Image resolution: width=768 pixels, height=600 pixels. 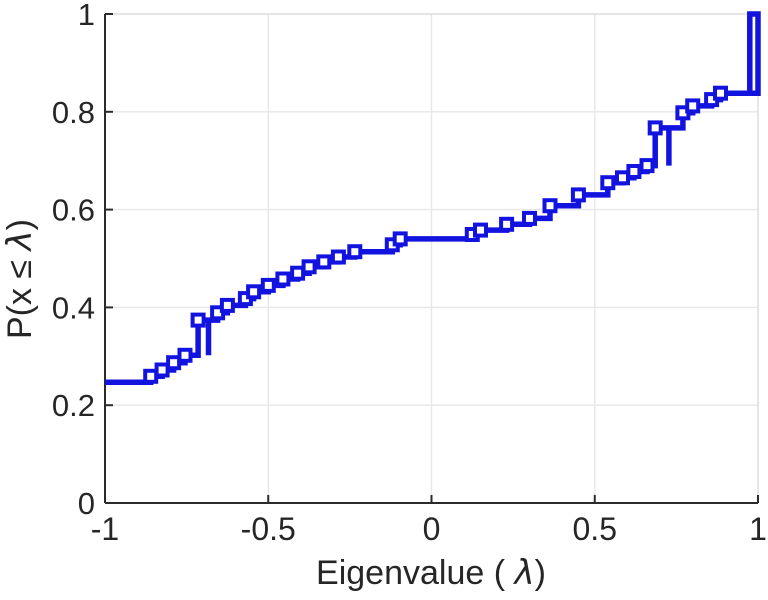 What do you see at coordinates (595, 529) in the screenshot?
I see `x-tick-label: 0.5` at bounding box center [595, 529].